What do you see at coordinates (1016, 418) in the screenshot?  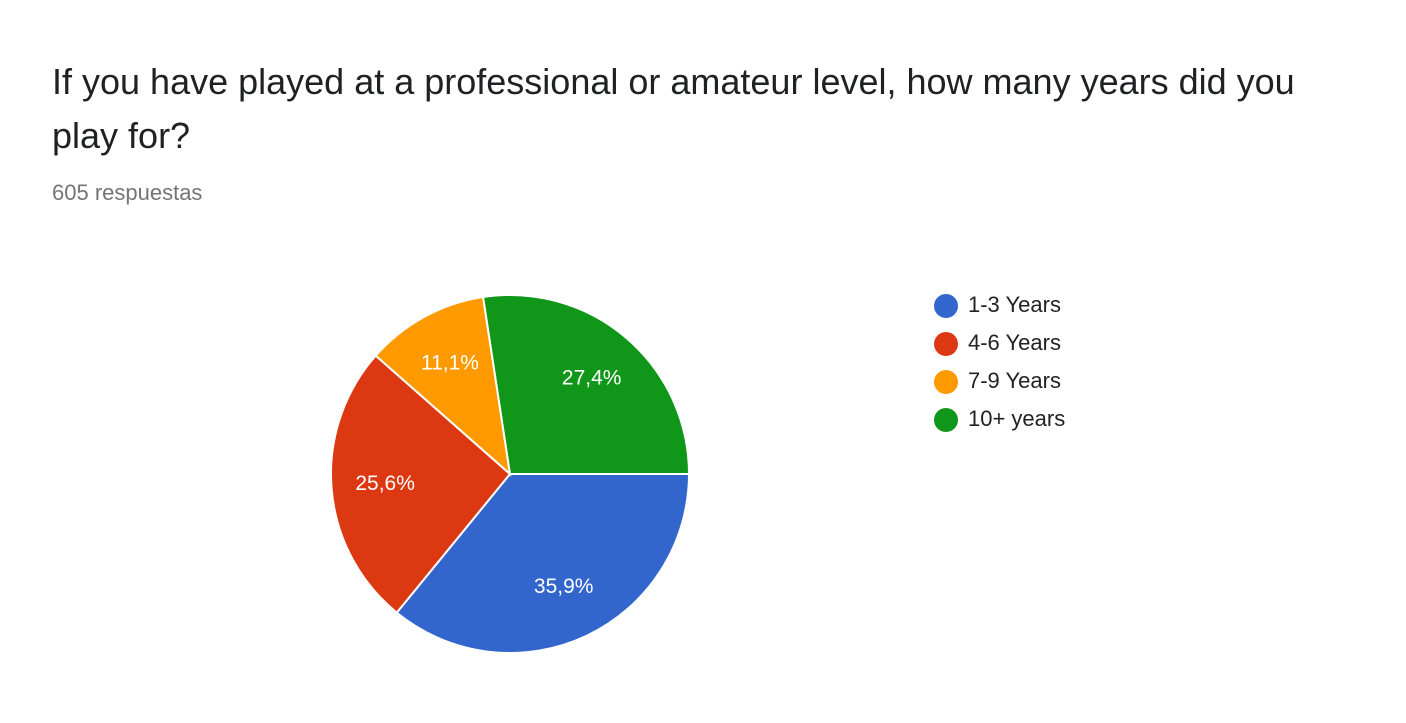 I see `legend-label: 10+ years` at bounding box center [1016, 418].